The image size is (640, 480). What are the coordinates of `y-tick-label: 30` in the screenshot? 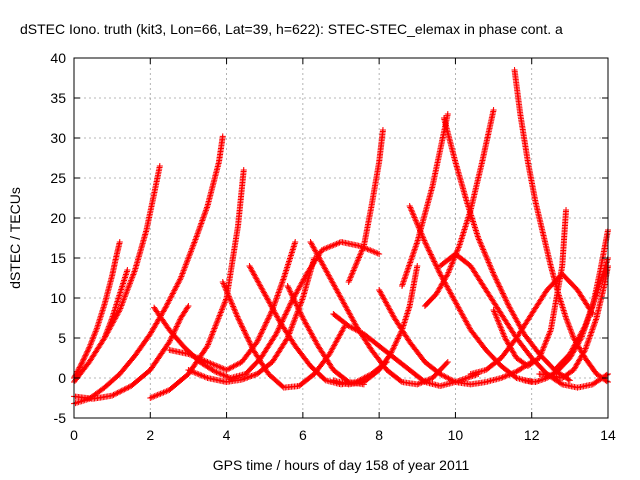 It's located at (58, 138).